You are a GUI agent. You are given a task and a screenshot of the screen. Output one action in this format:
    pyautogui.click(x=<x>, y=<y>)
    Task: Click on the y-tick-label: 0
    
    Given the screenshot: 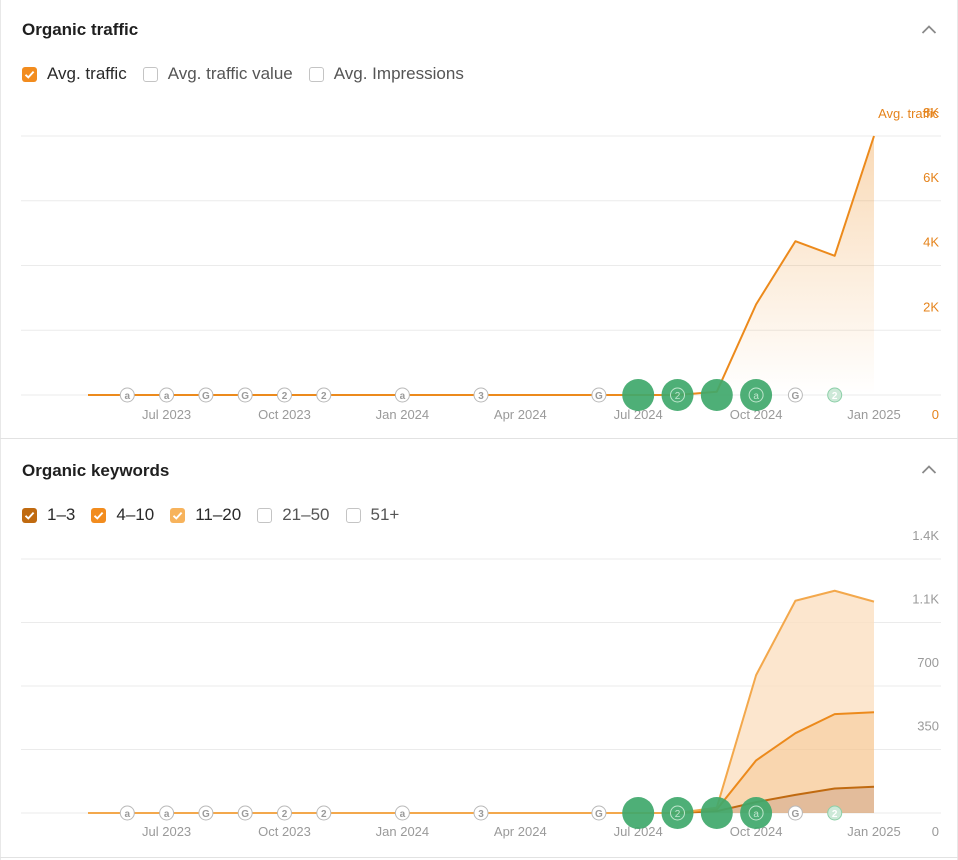 What is the action you would take?
    pyautogui.click(x=935, y=414)
    